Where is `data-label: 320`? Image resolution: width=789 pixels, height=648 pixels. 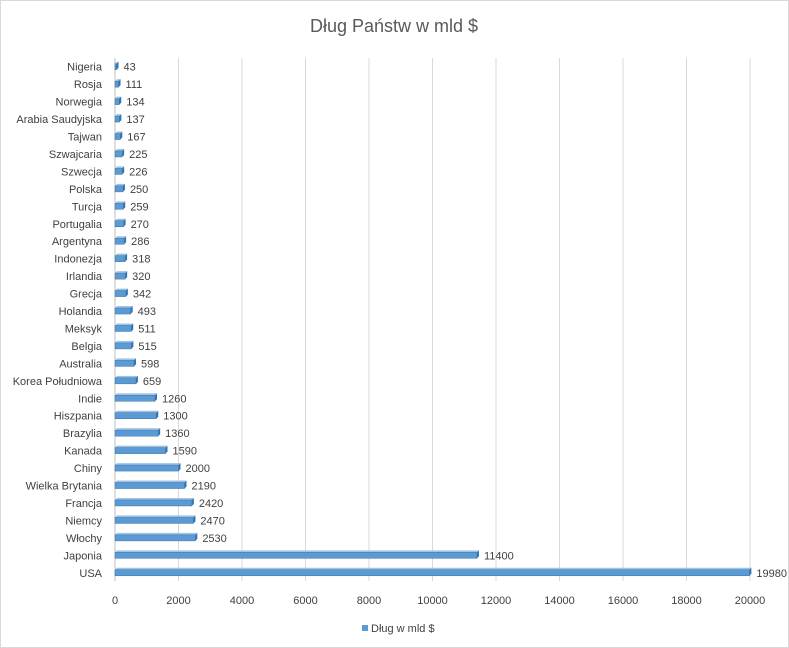 data-label: 320 is located at coordinates (141, 277).